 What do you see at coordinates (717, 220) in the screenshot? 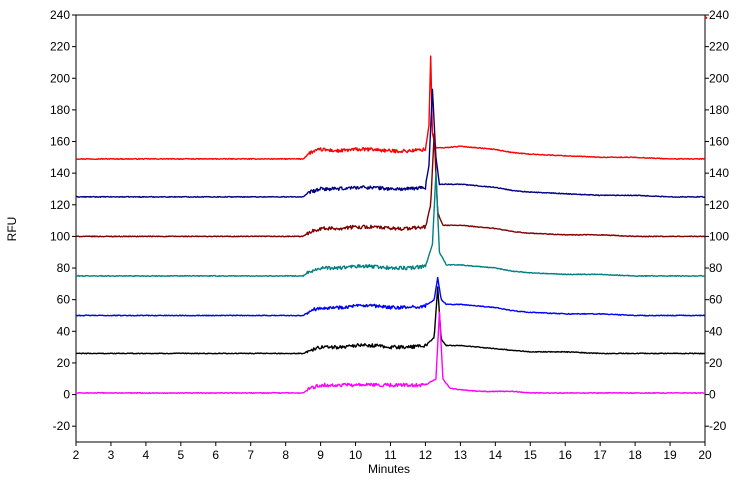
I see `y-axis-right-ticks: -20 0 20 40 60 80 100 120 140 160 180 200 220 240` at bounding box center [717, 220].